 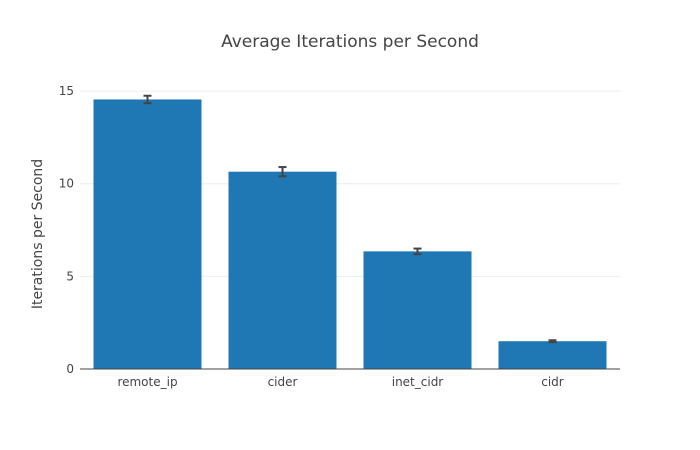 I want to click on x-tick-label: inet_cidr, so click(x=418, y=382).